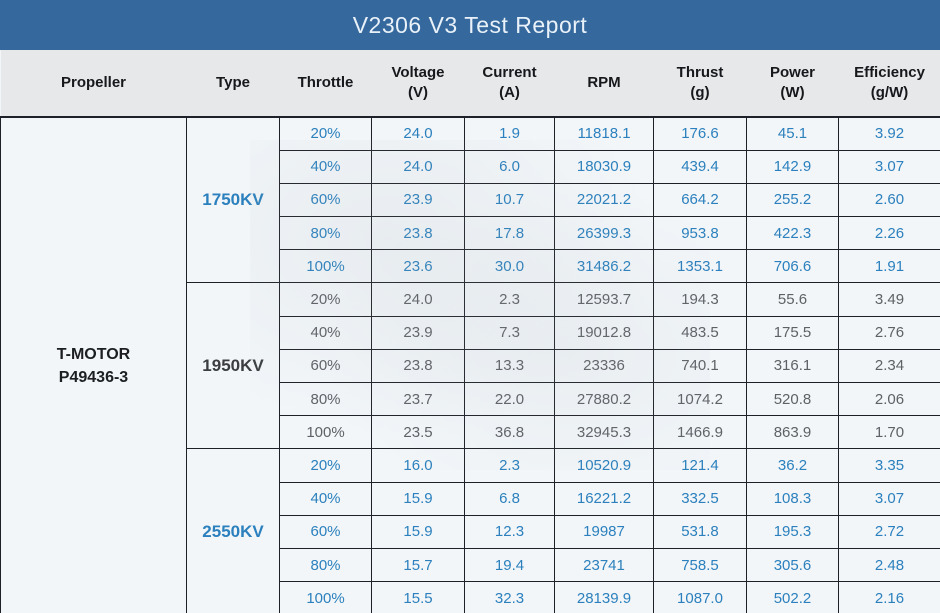 This screenshot has height=613, width=940. Describe the element at coordinates (418, 266) in the screenshot. I see `voltage-cell: 23.6` at that location.